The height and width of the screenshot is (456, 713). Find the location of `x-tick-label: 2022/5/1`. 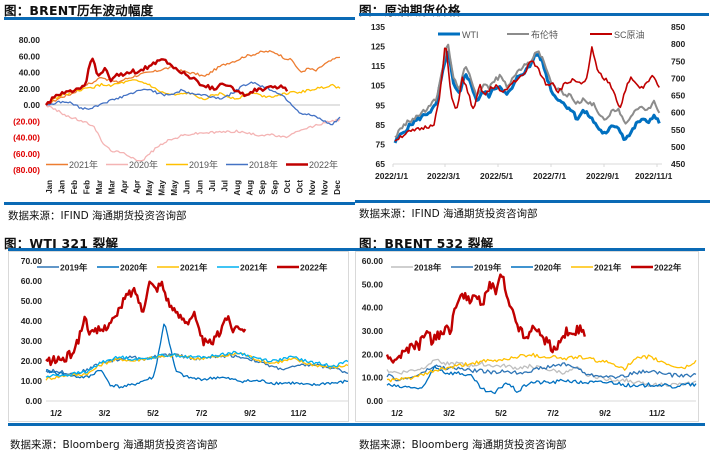

x-tick-label: 2022/5/1 is located at coordinates (496, 176).